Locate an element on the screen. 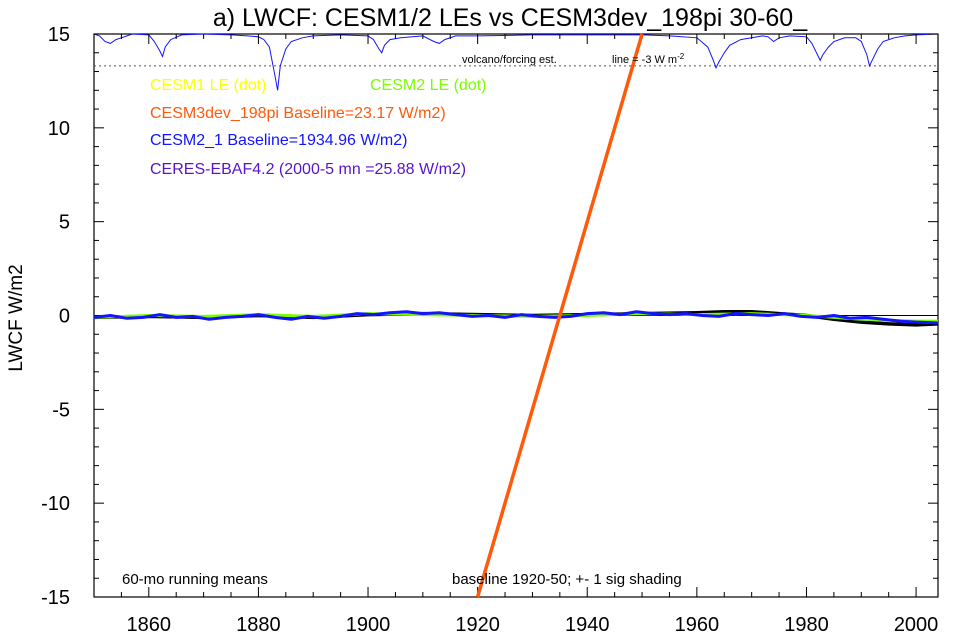  x-tick-label: 1960 is located at coordinates (697, 625).